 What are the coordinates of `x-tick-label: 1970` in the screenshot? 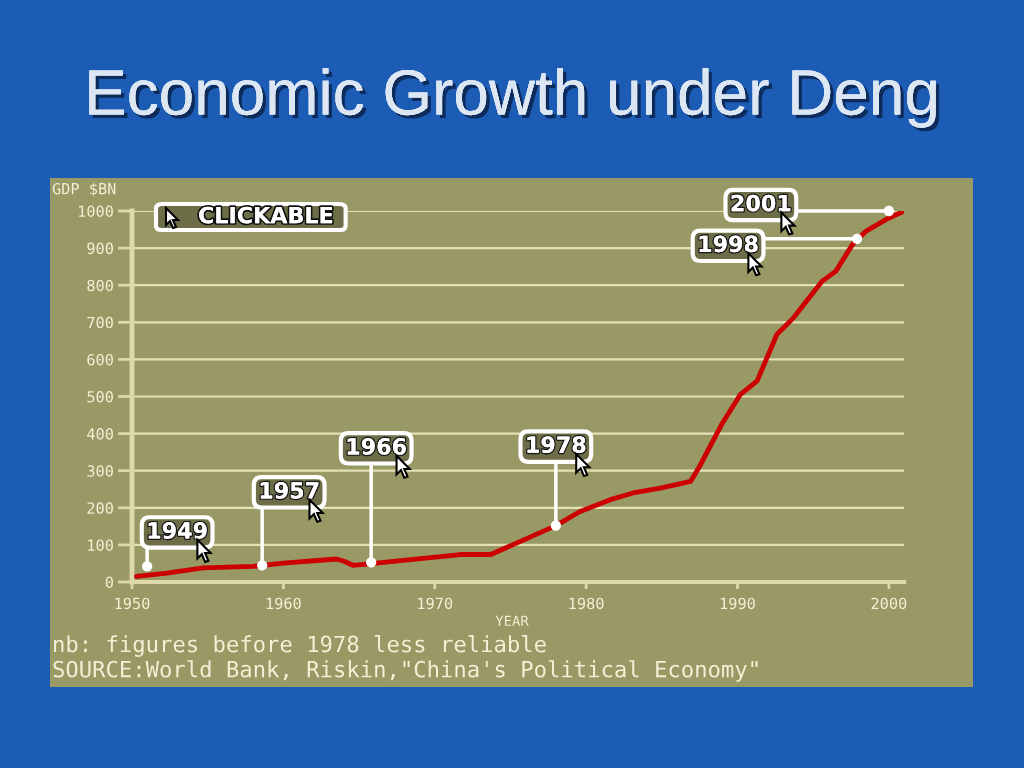 It's located at (435, 603).